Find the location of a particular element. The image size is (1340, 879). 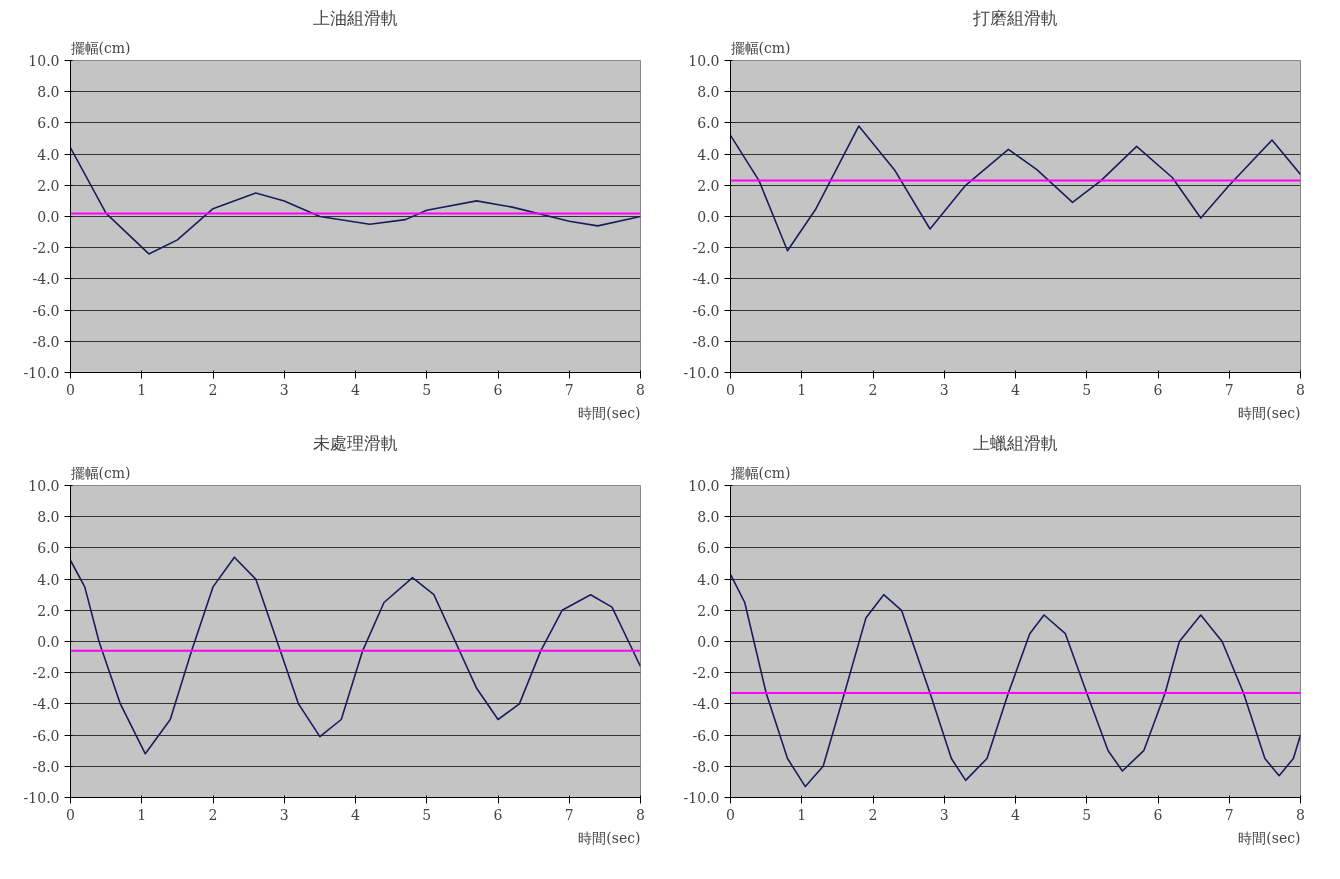

chart-title: 打磨組滑軌 is located at coordinates (1015, 17).